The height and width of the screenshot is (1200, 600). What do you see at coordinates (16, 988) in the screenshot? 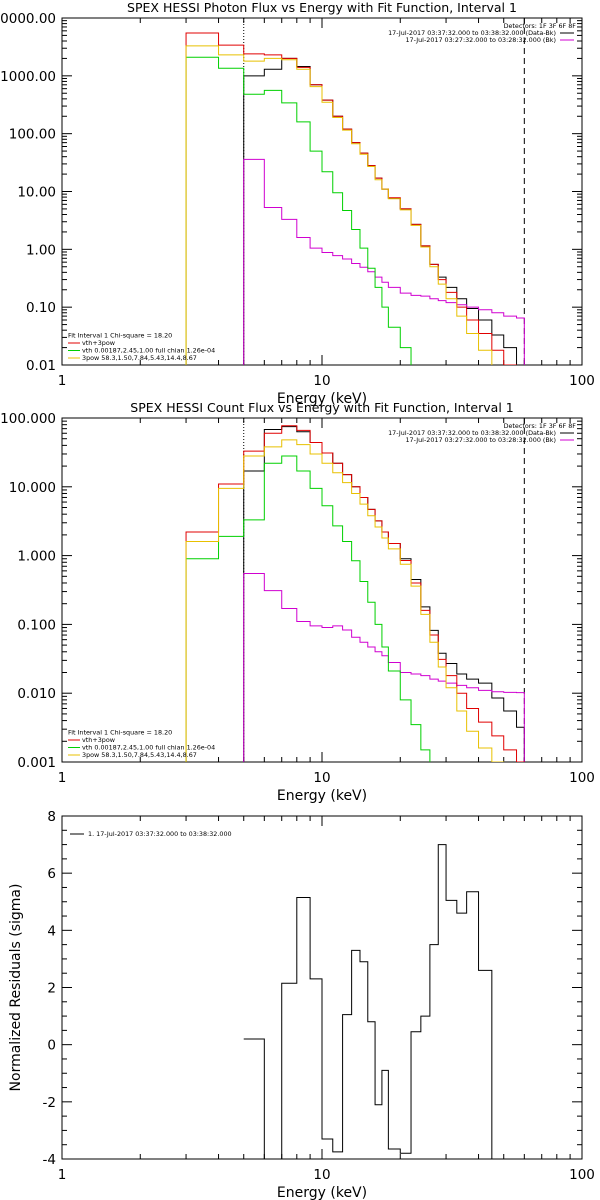
I see `y-axis-label: Normalized Residuals (sigma)` at bounding box center [16, 988].